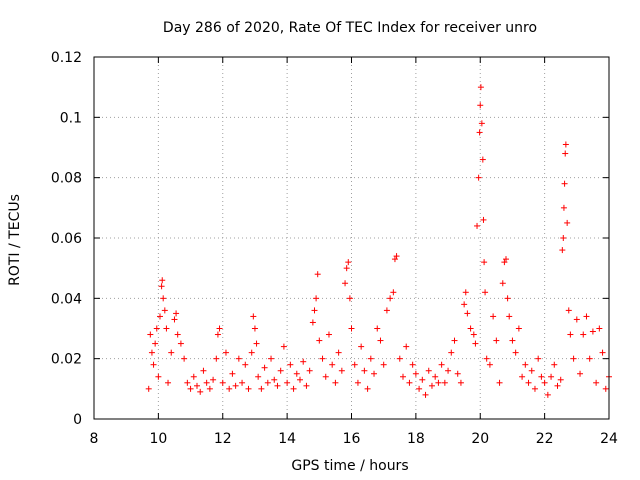 The width and height of the screenshot is (640, 480). Describe the element at coordinates (66, 179) in the screenshot. I see `y-tick-label: 0.08` at that location.